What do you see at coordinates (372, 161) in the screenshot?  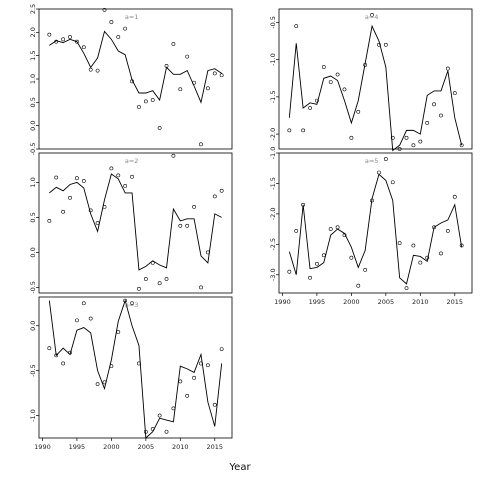 I see `panel-label: a=5` at bounding box center [372, 161].